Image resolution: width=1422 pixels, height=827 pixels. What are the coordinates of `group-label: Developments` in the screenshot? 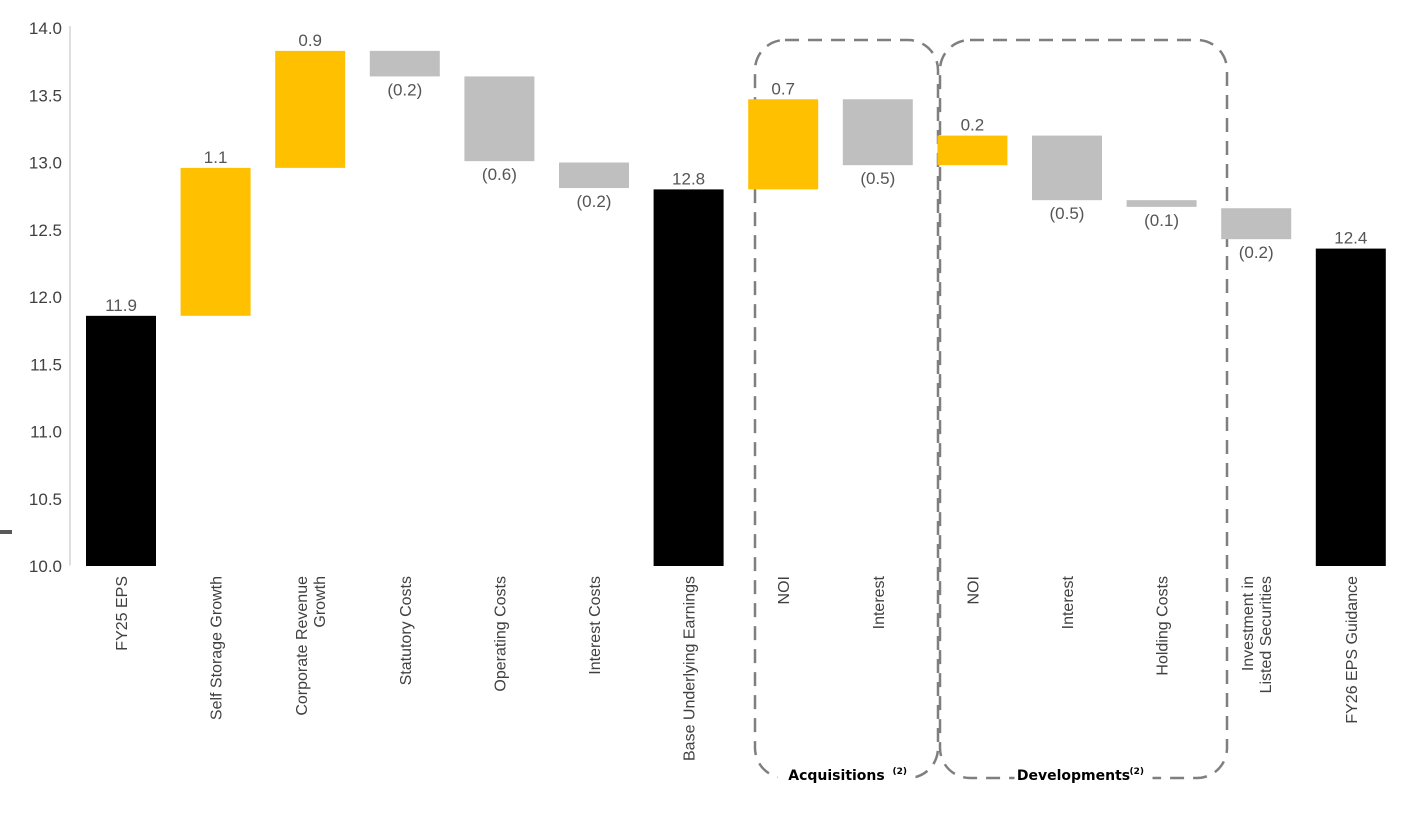 It's located at (1073, 776).